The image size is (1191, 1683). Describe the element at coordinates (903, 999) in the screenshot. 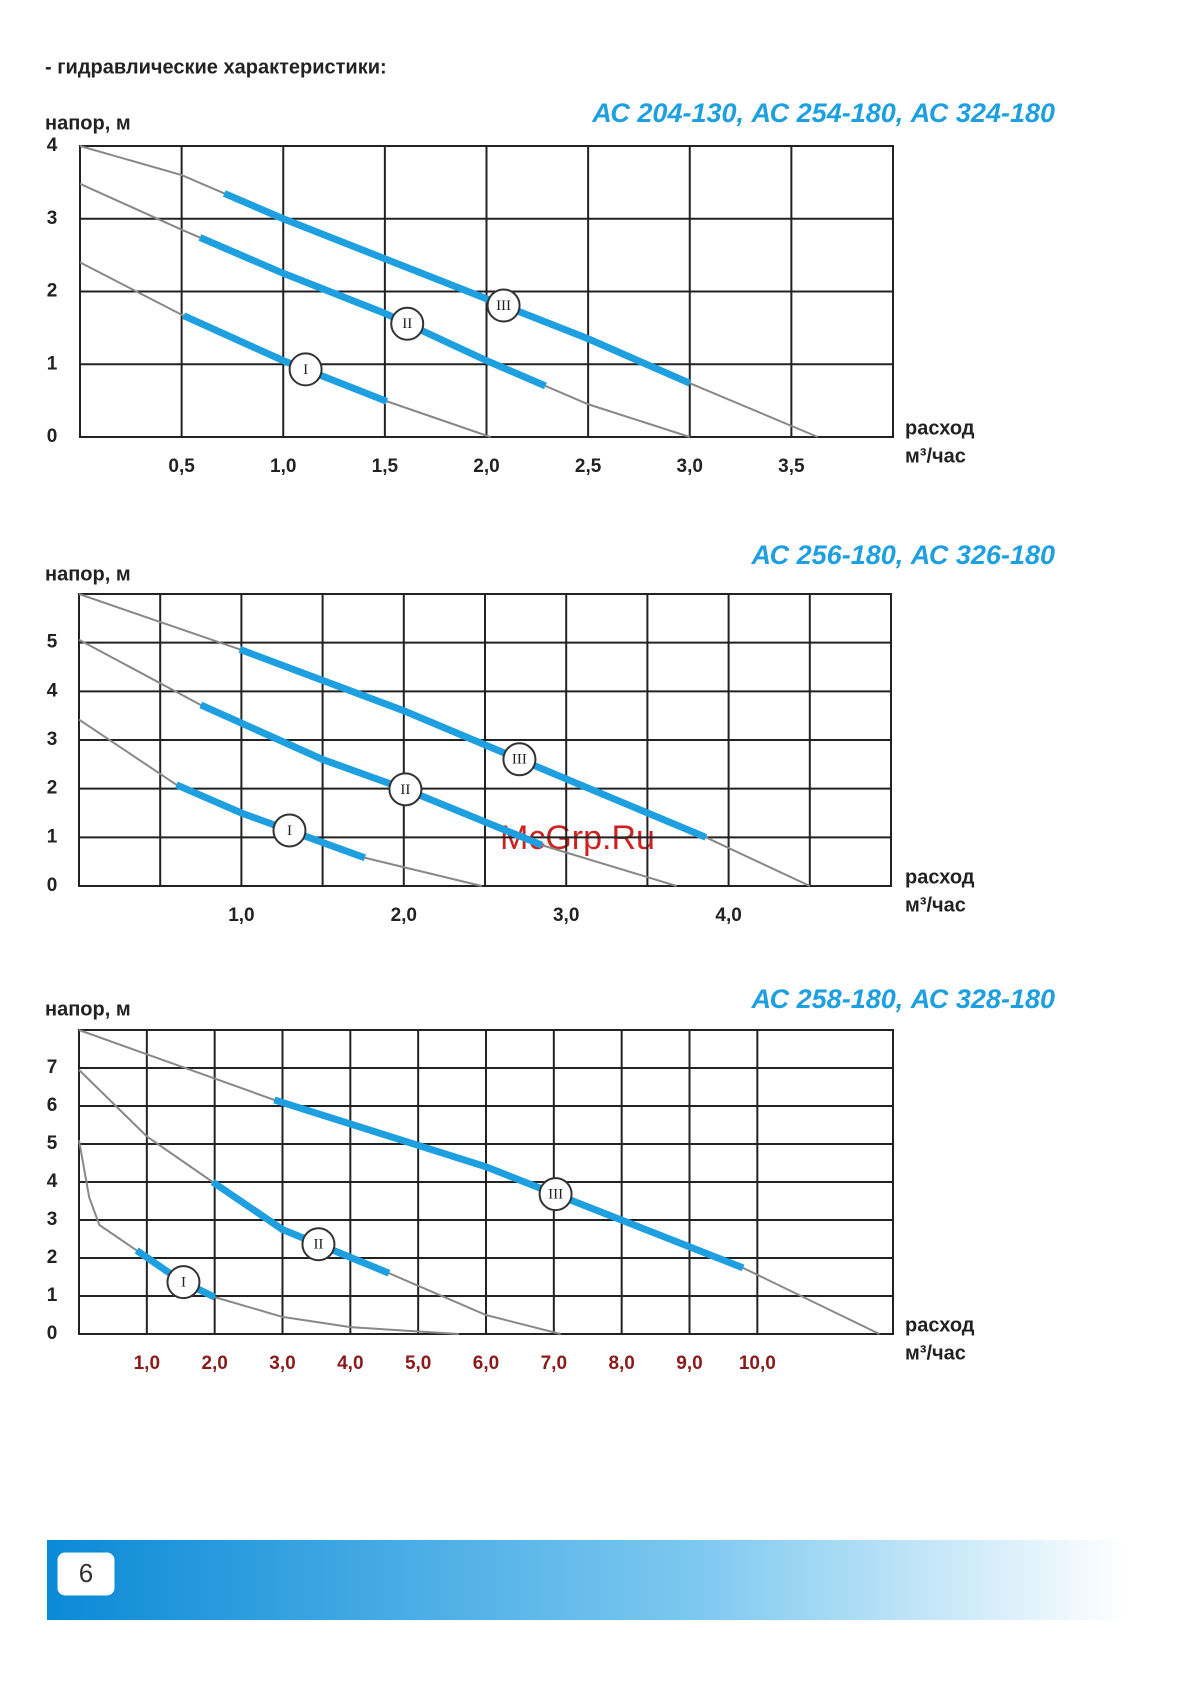

I see `chart-title: АС 258-180, АС 328-180` at that location.